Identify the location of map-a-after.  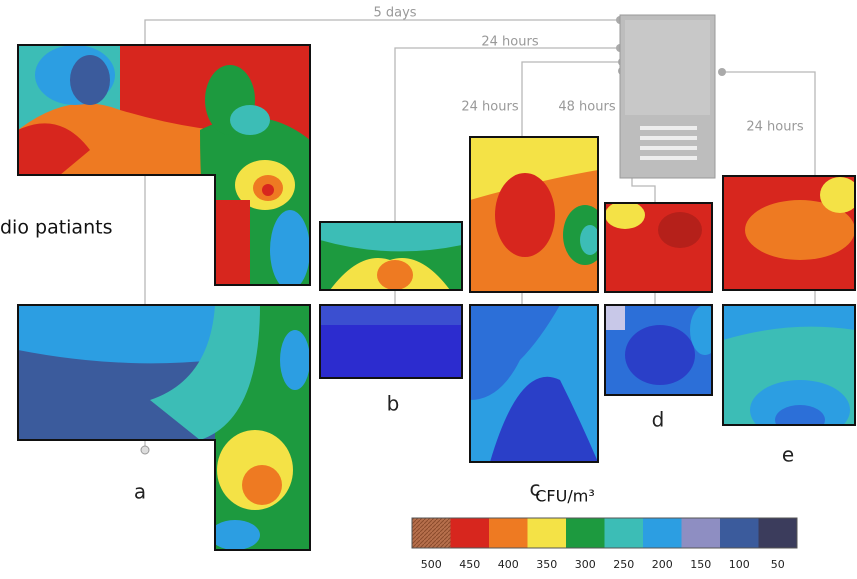
(164, 427).